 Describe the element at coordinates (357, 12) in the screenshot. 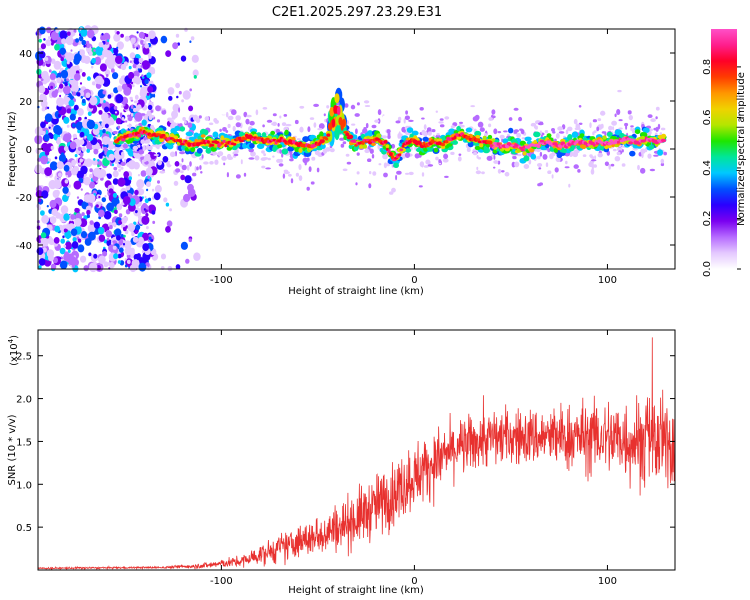

I see `figure-title: C2E1.2025.297.23.29.E31` at that location.